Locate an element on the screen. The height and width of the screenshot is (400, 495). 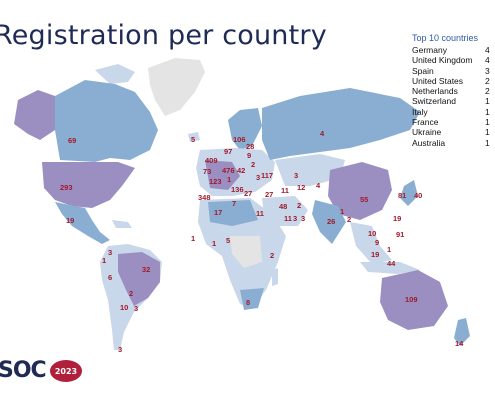
region-brazil is located at coordinates (139, 279).